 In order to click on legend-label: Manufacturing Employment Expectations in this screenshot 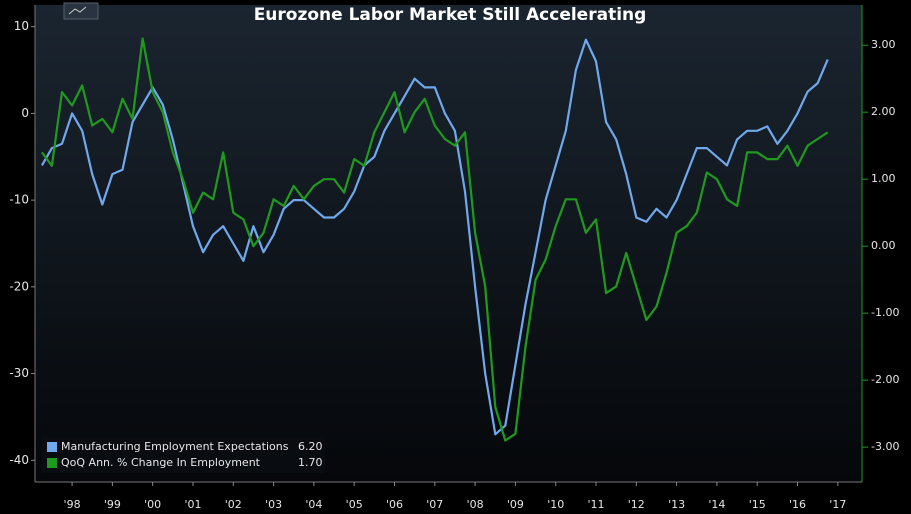, I will do `click(175, 446)`.